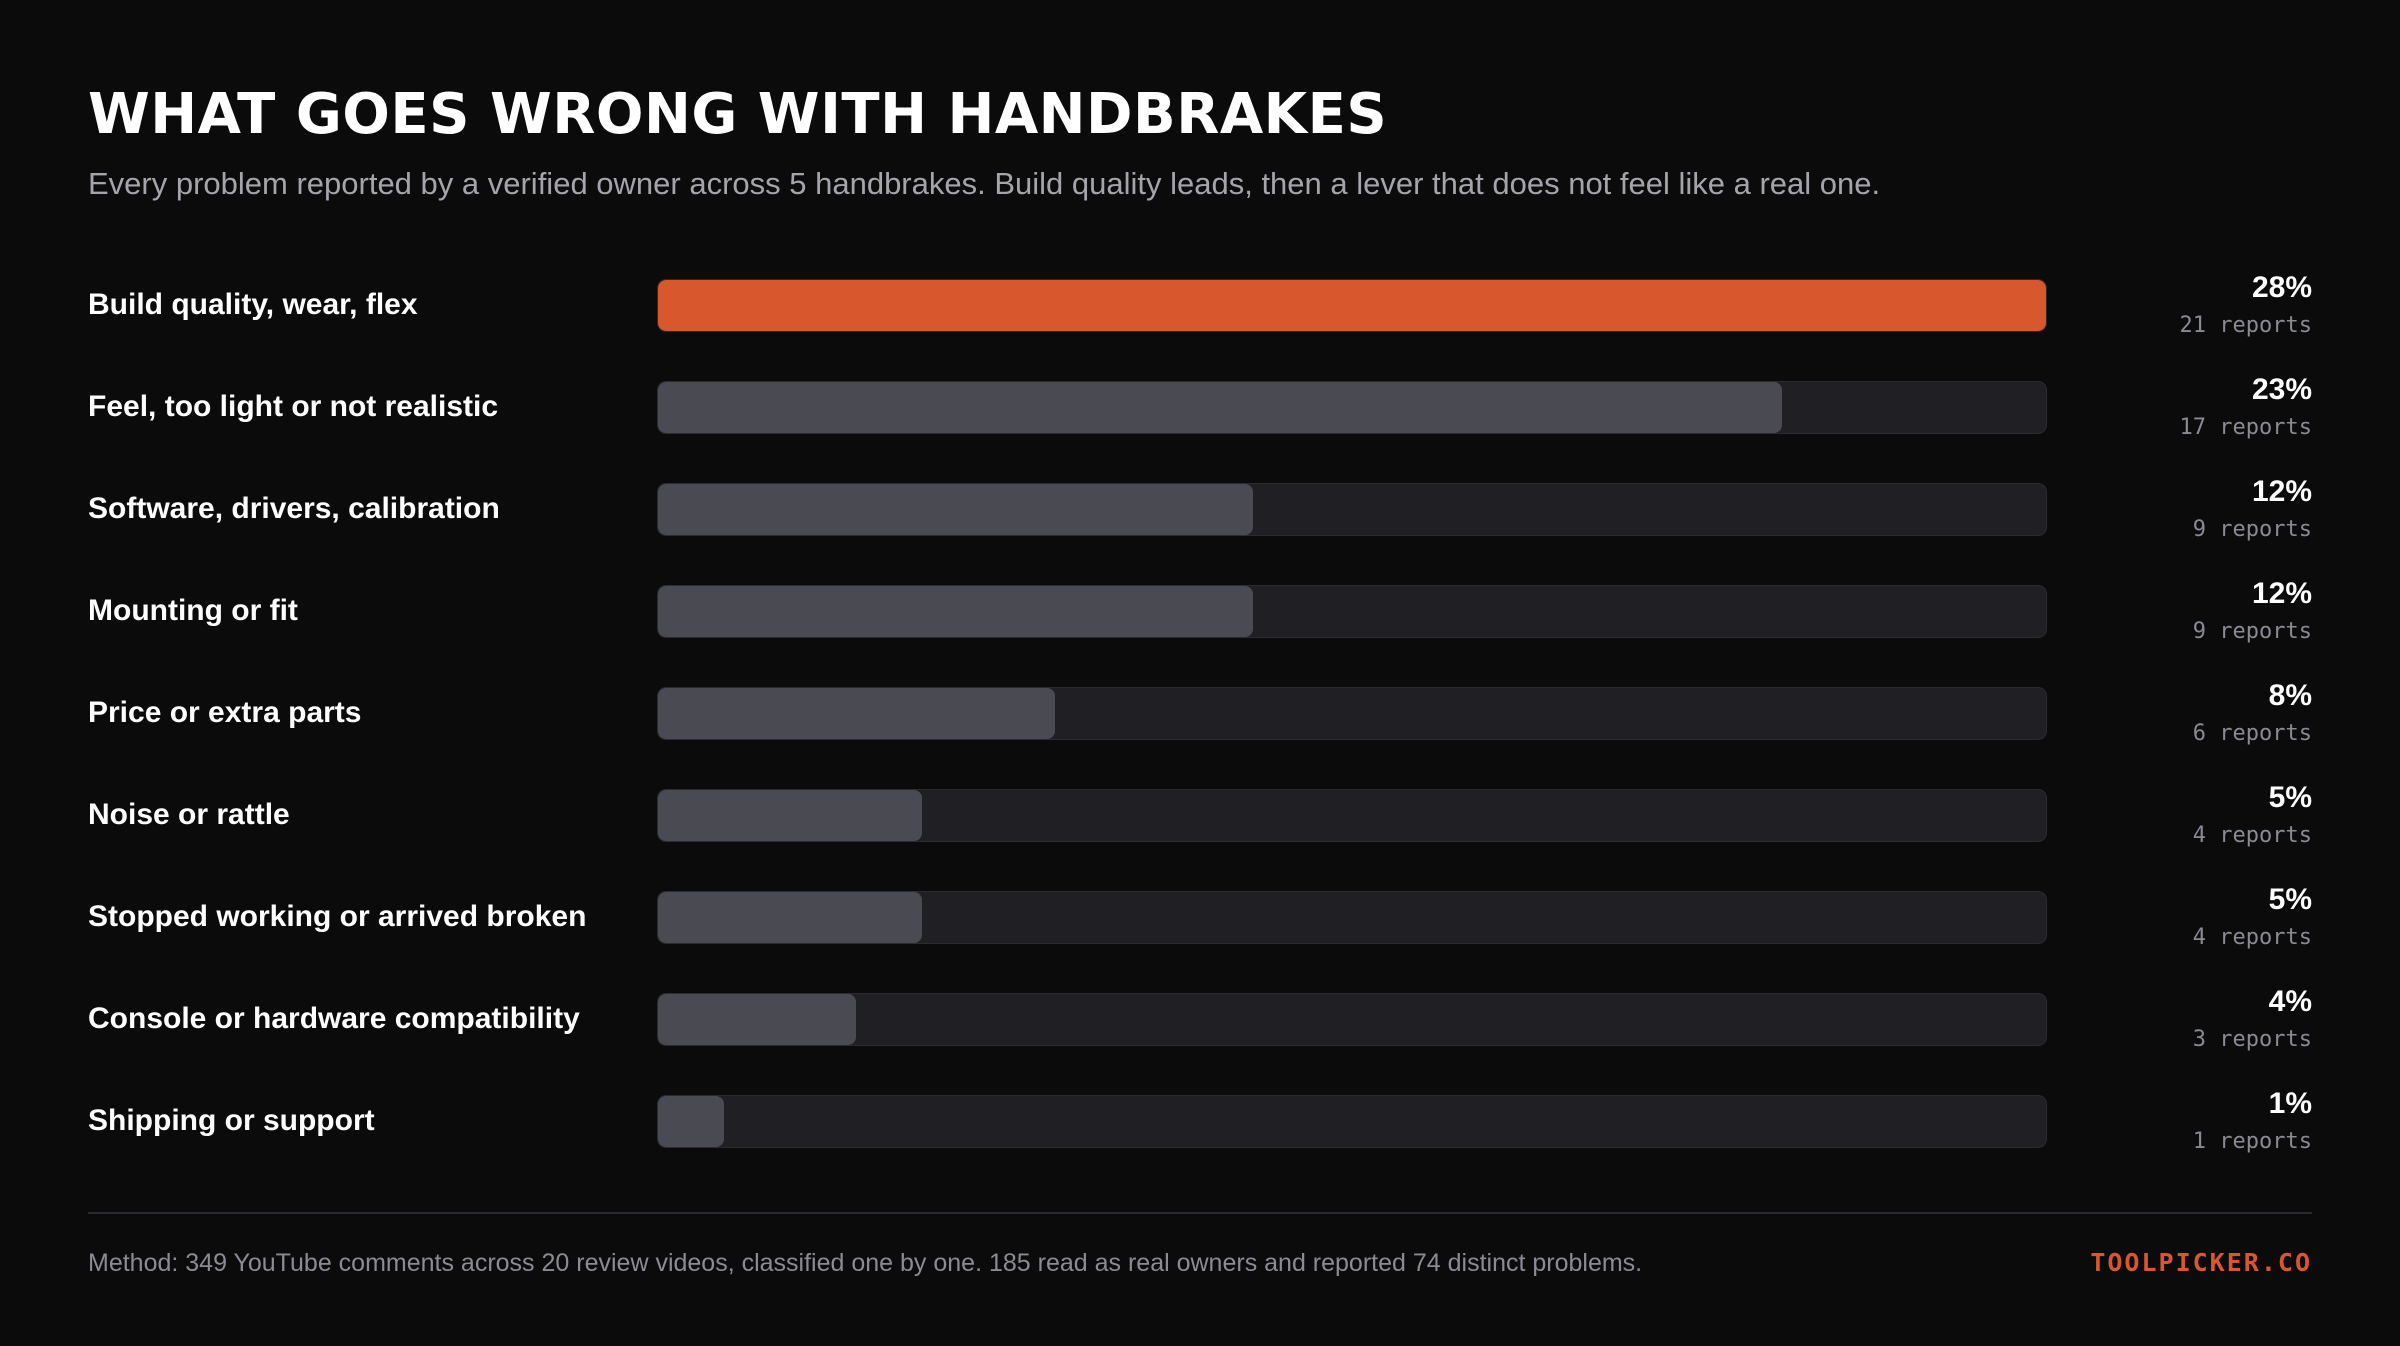 The height and width of the screenshot is (1346, 2400). What do you see at coordinates (225, 712) in the screenshot?
I see `category-label: Price or extra parts` at bounding box center [225, 712].